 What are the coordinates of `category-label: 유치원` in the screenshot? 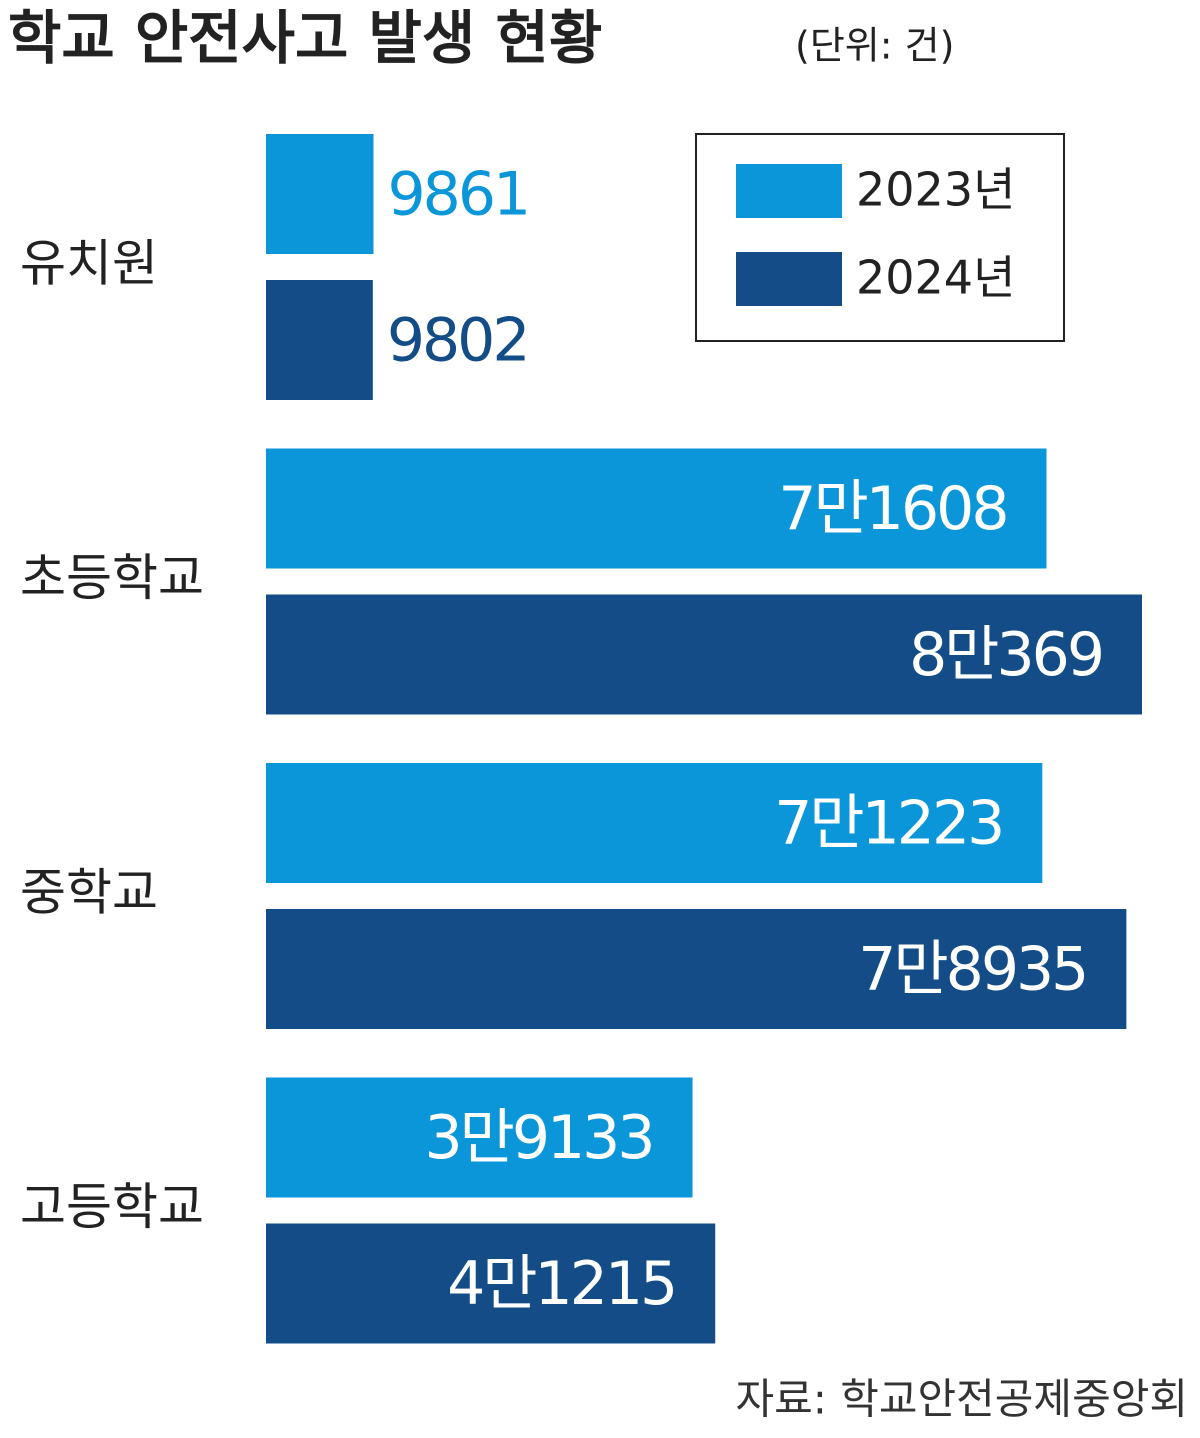 It's located at (89, 264).